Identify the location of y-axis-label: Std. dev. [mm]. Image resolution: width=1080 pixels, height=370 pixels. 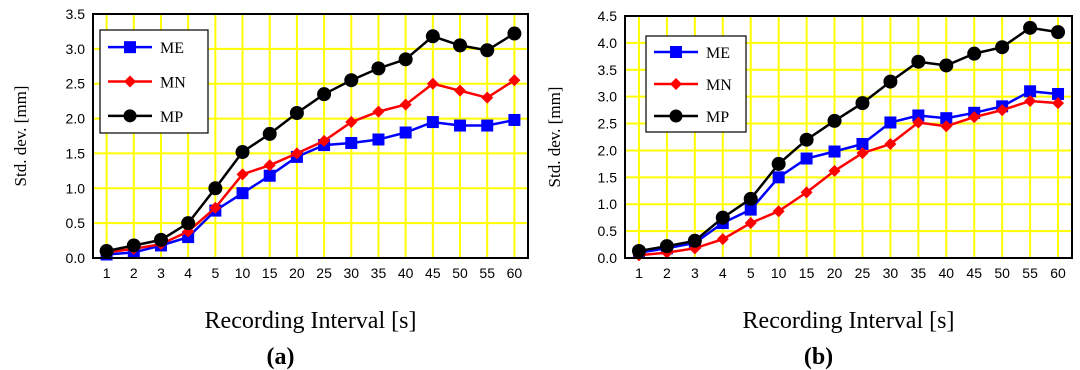
(20, 136).